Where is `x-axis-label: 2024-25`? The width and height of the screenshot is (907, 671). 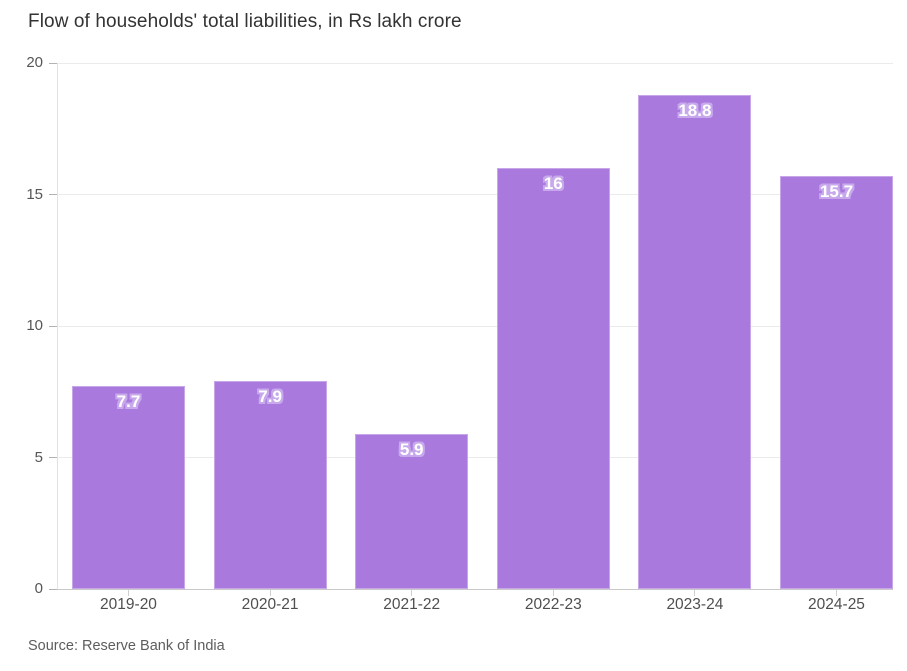
x-axis-label: 2024-25 is located at coordinates (836, 604).